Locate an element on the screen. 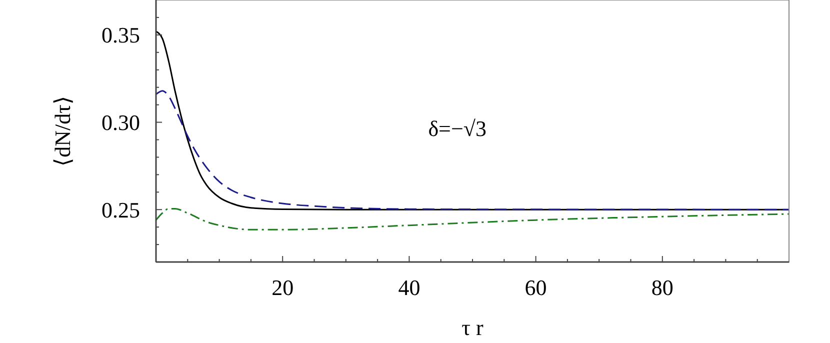 This screenshot has height=343, width=830. x-tick-label: 20 is located at coordinates (283, 287).